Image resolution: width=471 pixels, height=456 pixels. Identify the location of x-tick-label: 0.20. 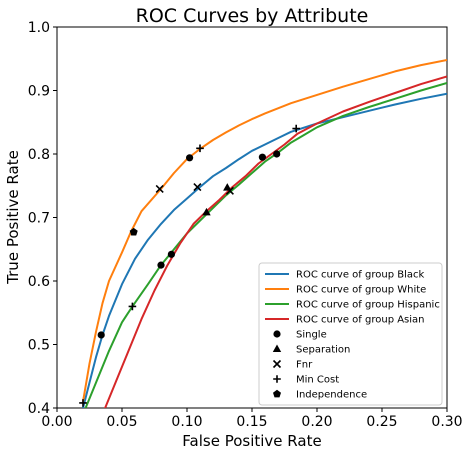
(316, 422).